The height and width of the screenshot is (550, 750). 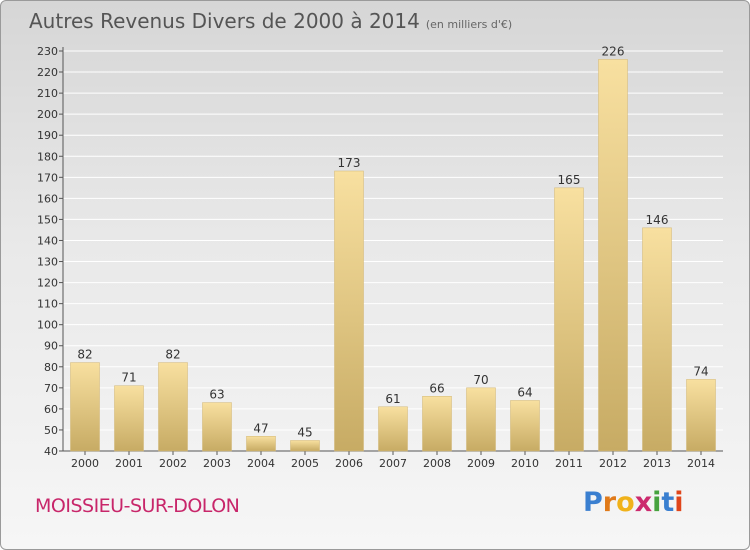 What do you see at coordinates (305, 463) in the screenshot?
I see `x-tick-label: 2005` at bounding box center [305, 463].